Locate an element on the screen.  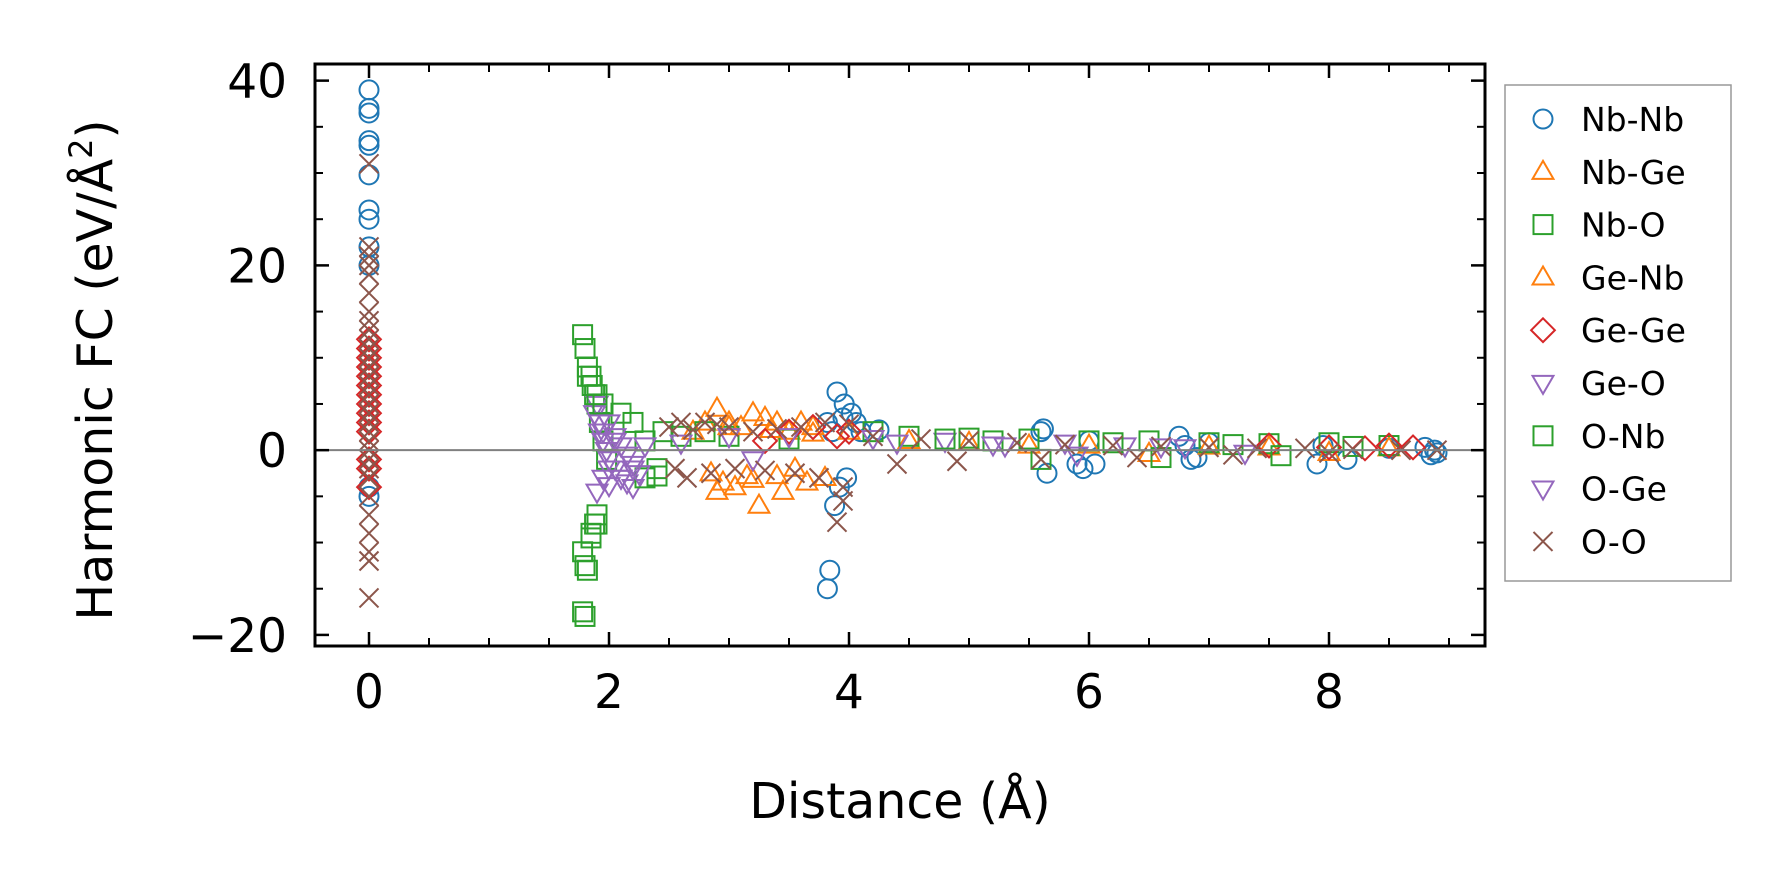
series-nb-ge is located at coordinates (1041, 454).